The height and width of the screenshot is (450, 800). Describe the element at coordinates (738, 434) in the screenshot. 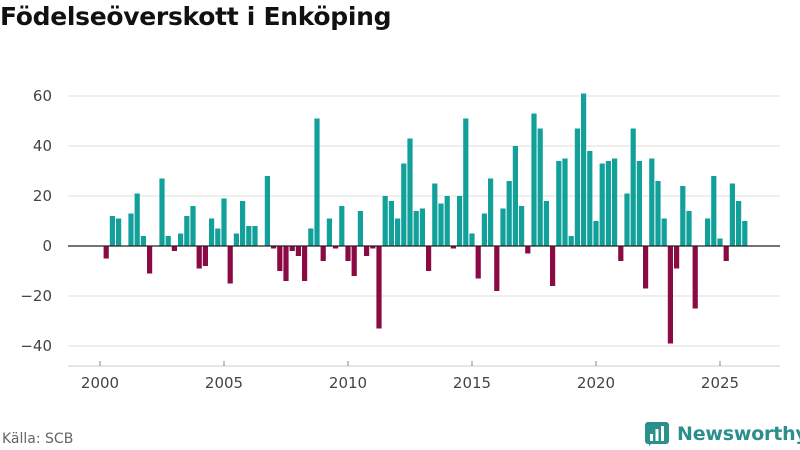

I see `brand-name: Newsworthy` at that location.